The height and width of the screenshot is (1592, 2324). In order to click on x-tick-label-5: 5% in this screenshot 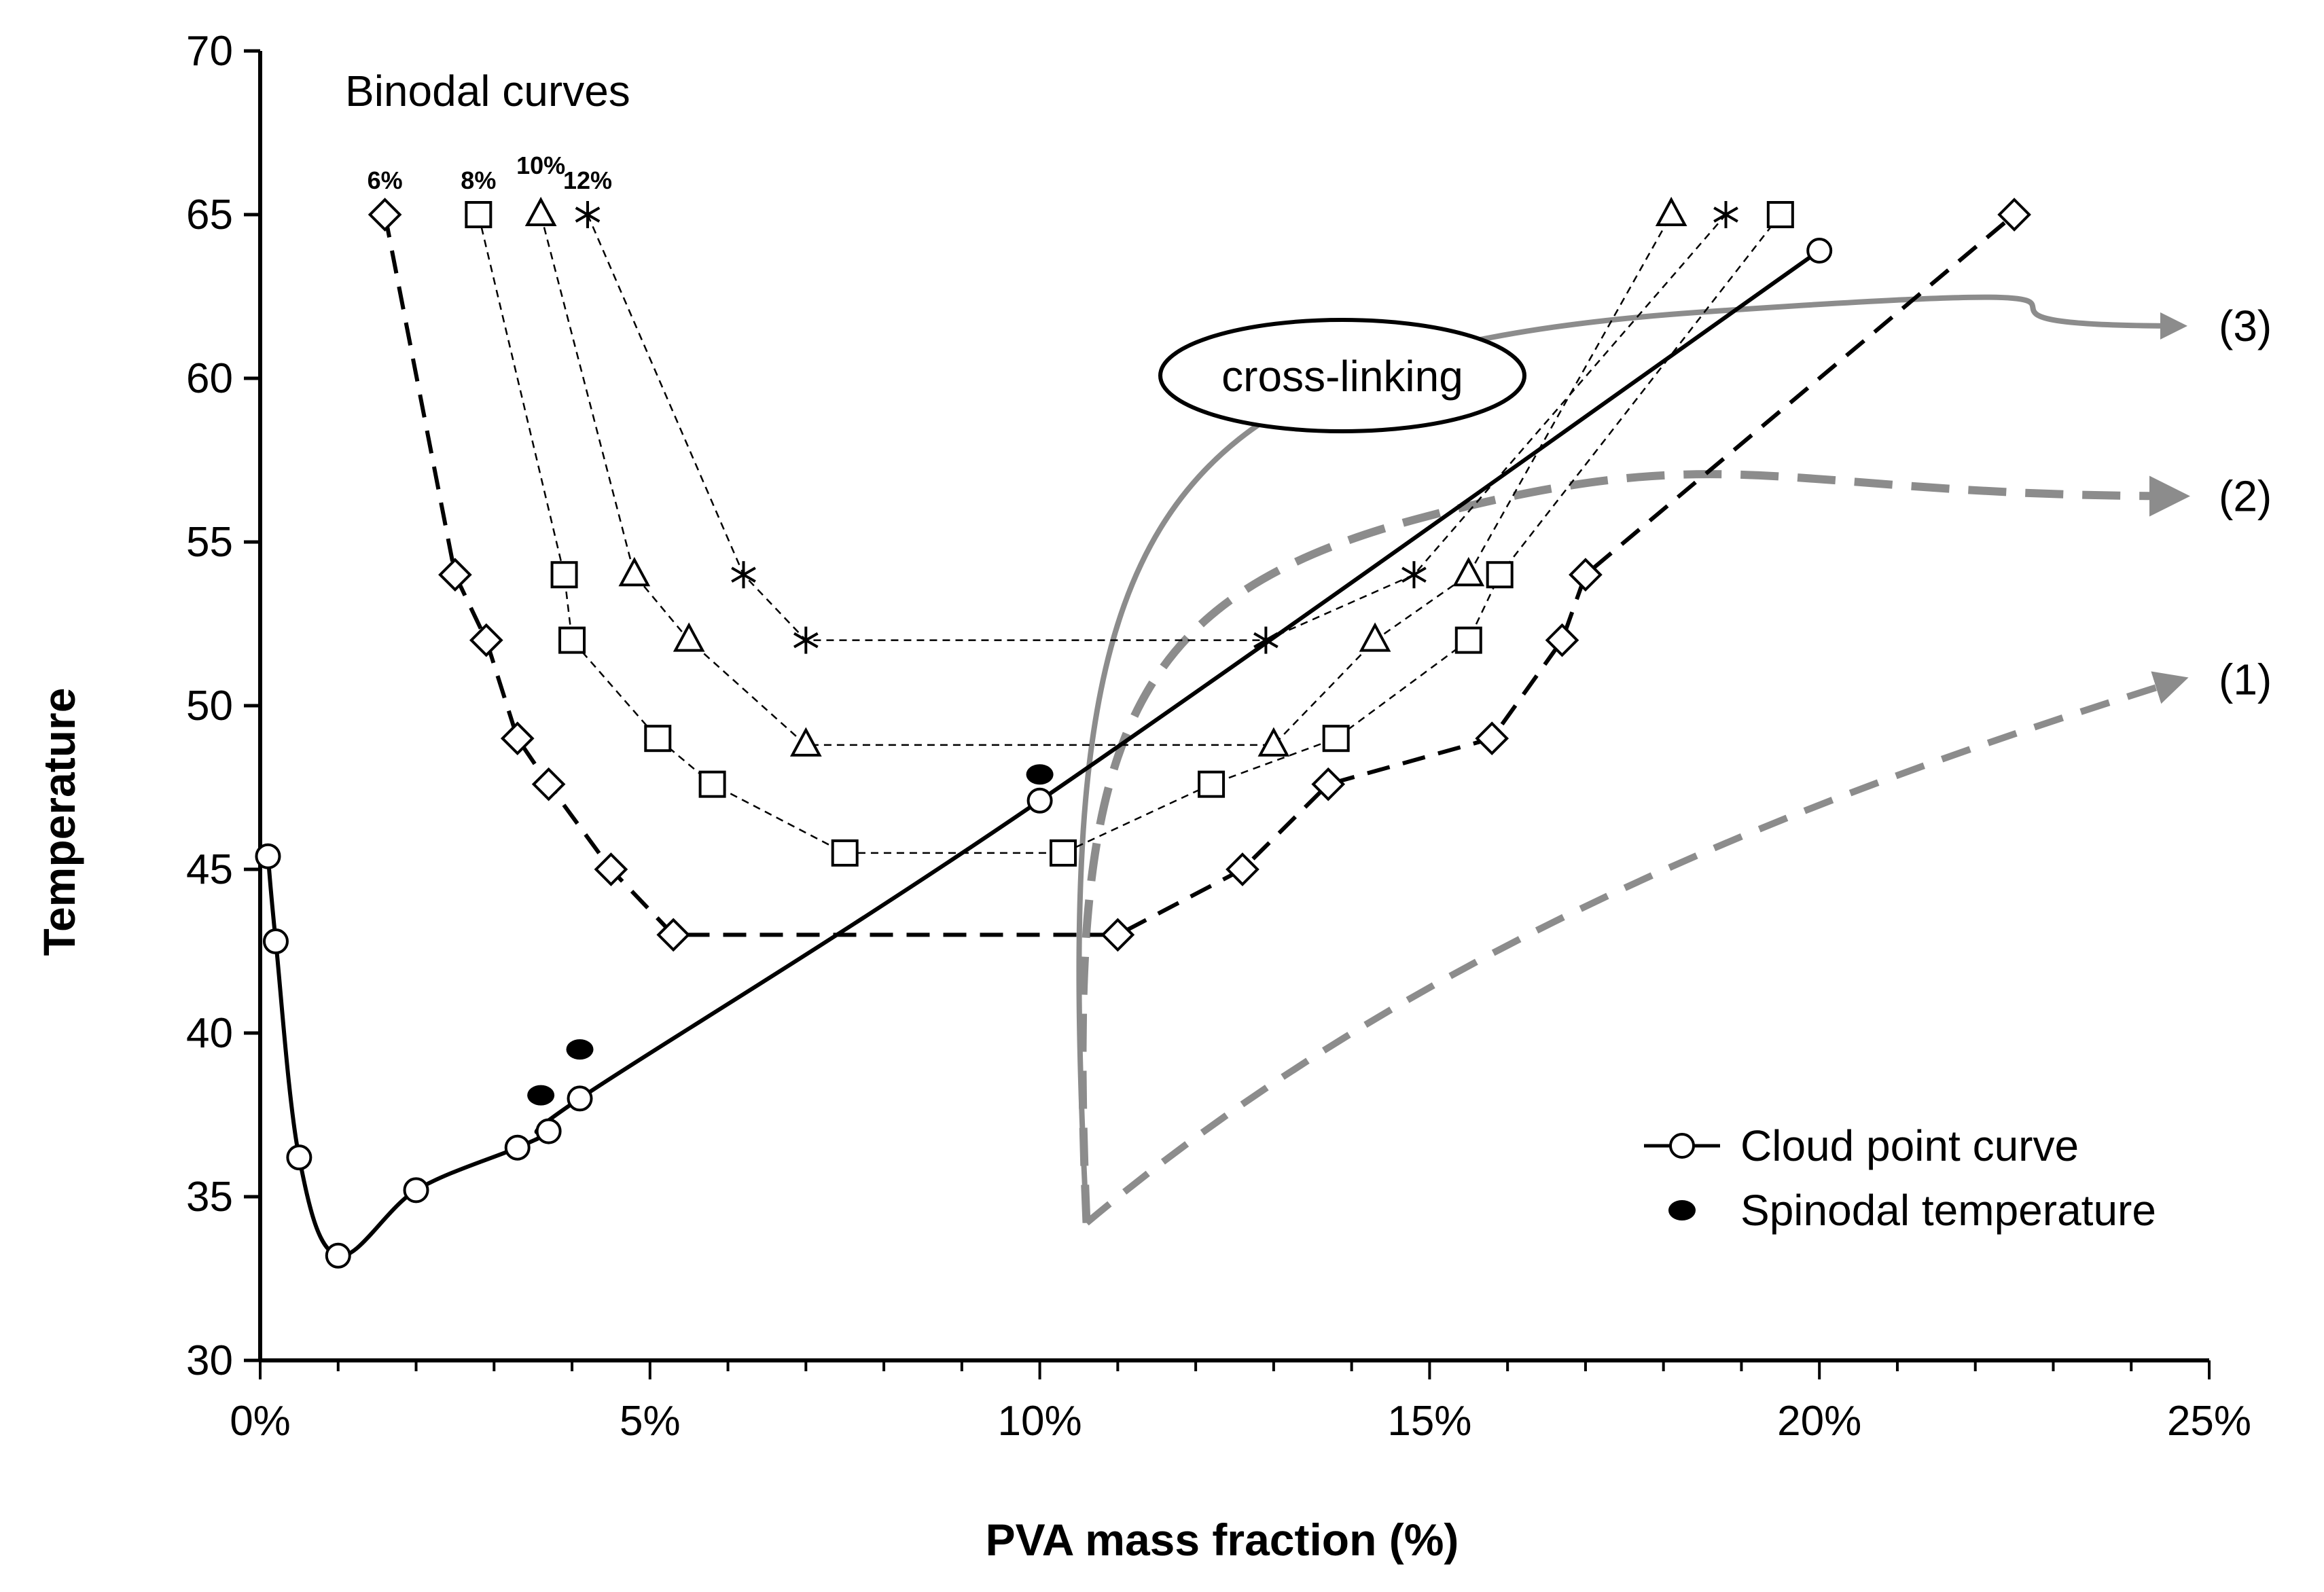, I will do `click(651, 1422)`.